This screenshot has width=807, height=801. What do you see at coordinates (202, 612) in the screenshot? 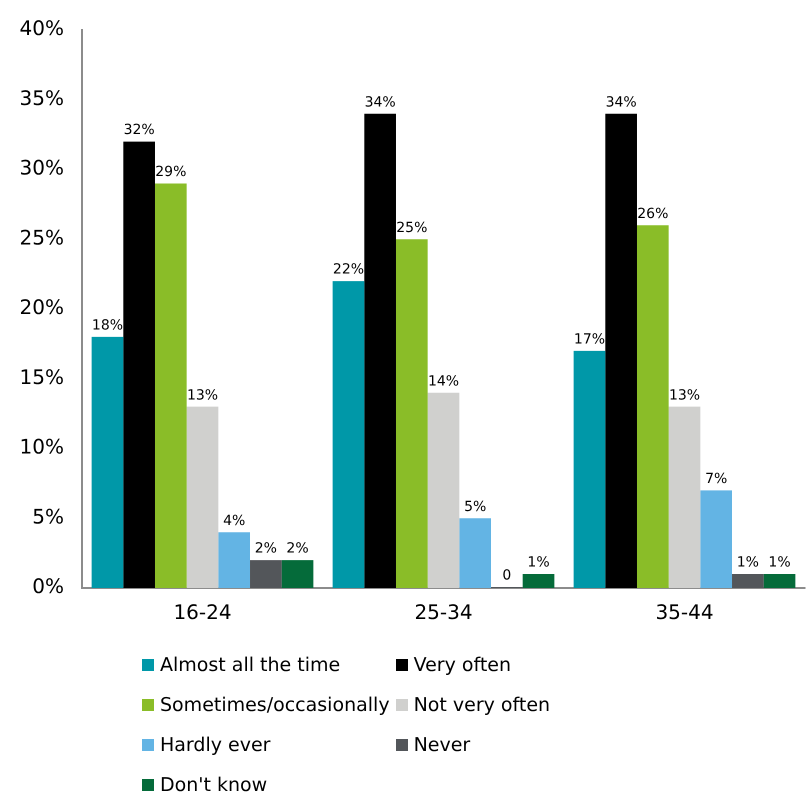
I see `x-tick-label: 16-24` at bounding box center [202, 612].